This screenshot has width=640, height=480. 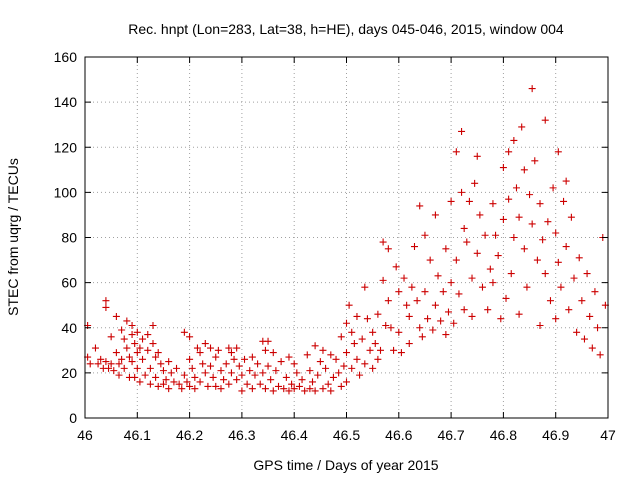 What do you see at coordinates (241, 435) in the screenshot?
I see `x-tick-label: 46.3` at bounding box center [241, 435].